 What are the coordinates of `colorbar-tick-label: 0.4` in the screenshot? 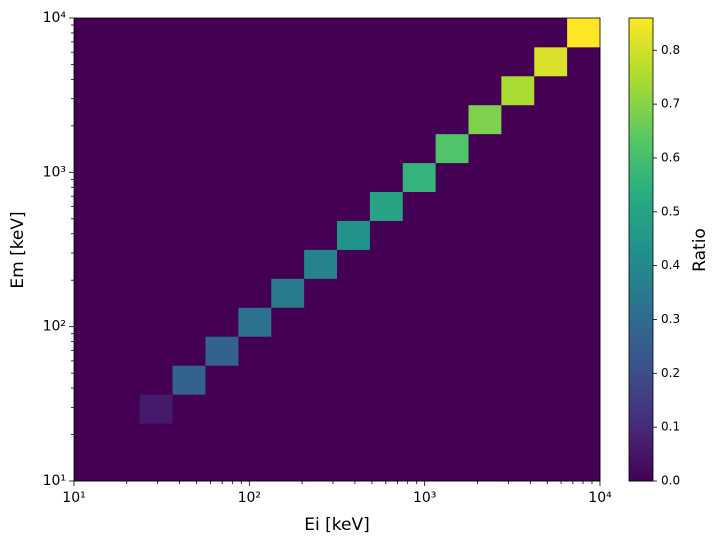 It's located at (670, 265).